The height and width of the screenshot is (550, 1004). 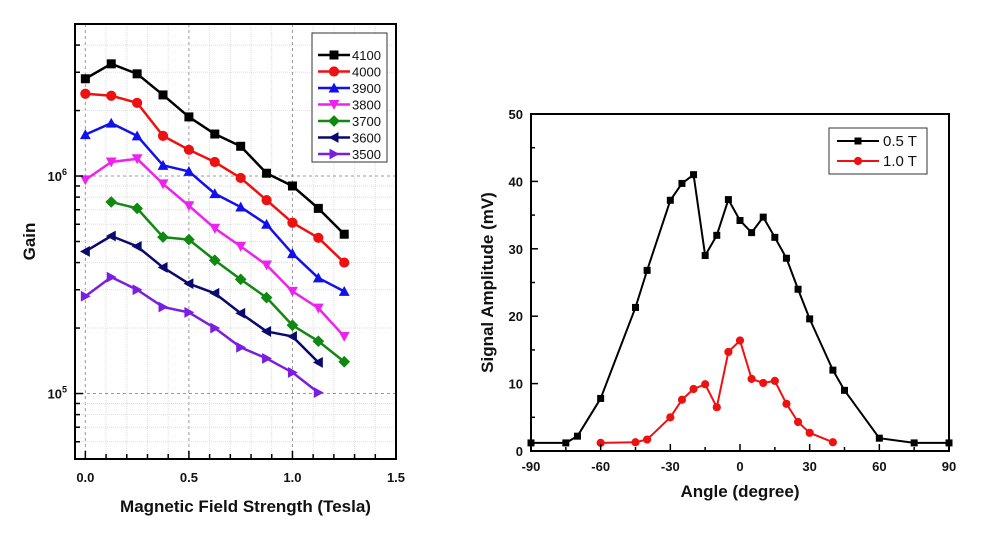 What do you see at coordinates (516, 181) in the screenshot?
I see `y-tick-label: 40` at bounding box center [516, 181].